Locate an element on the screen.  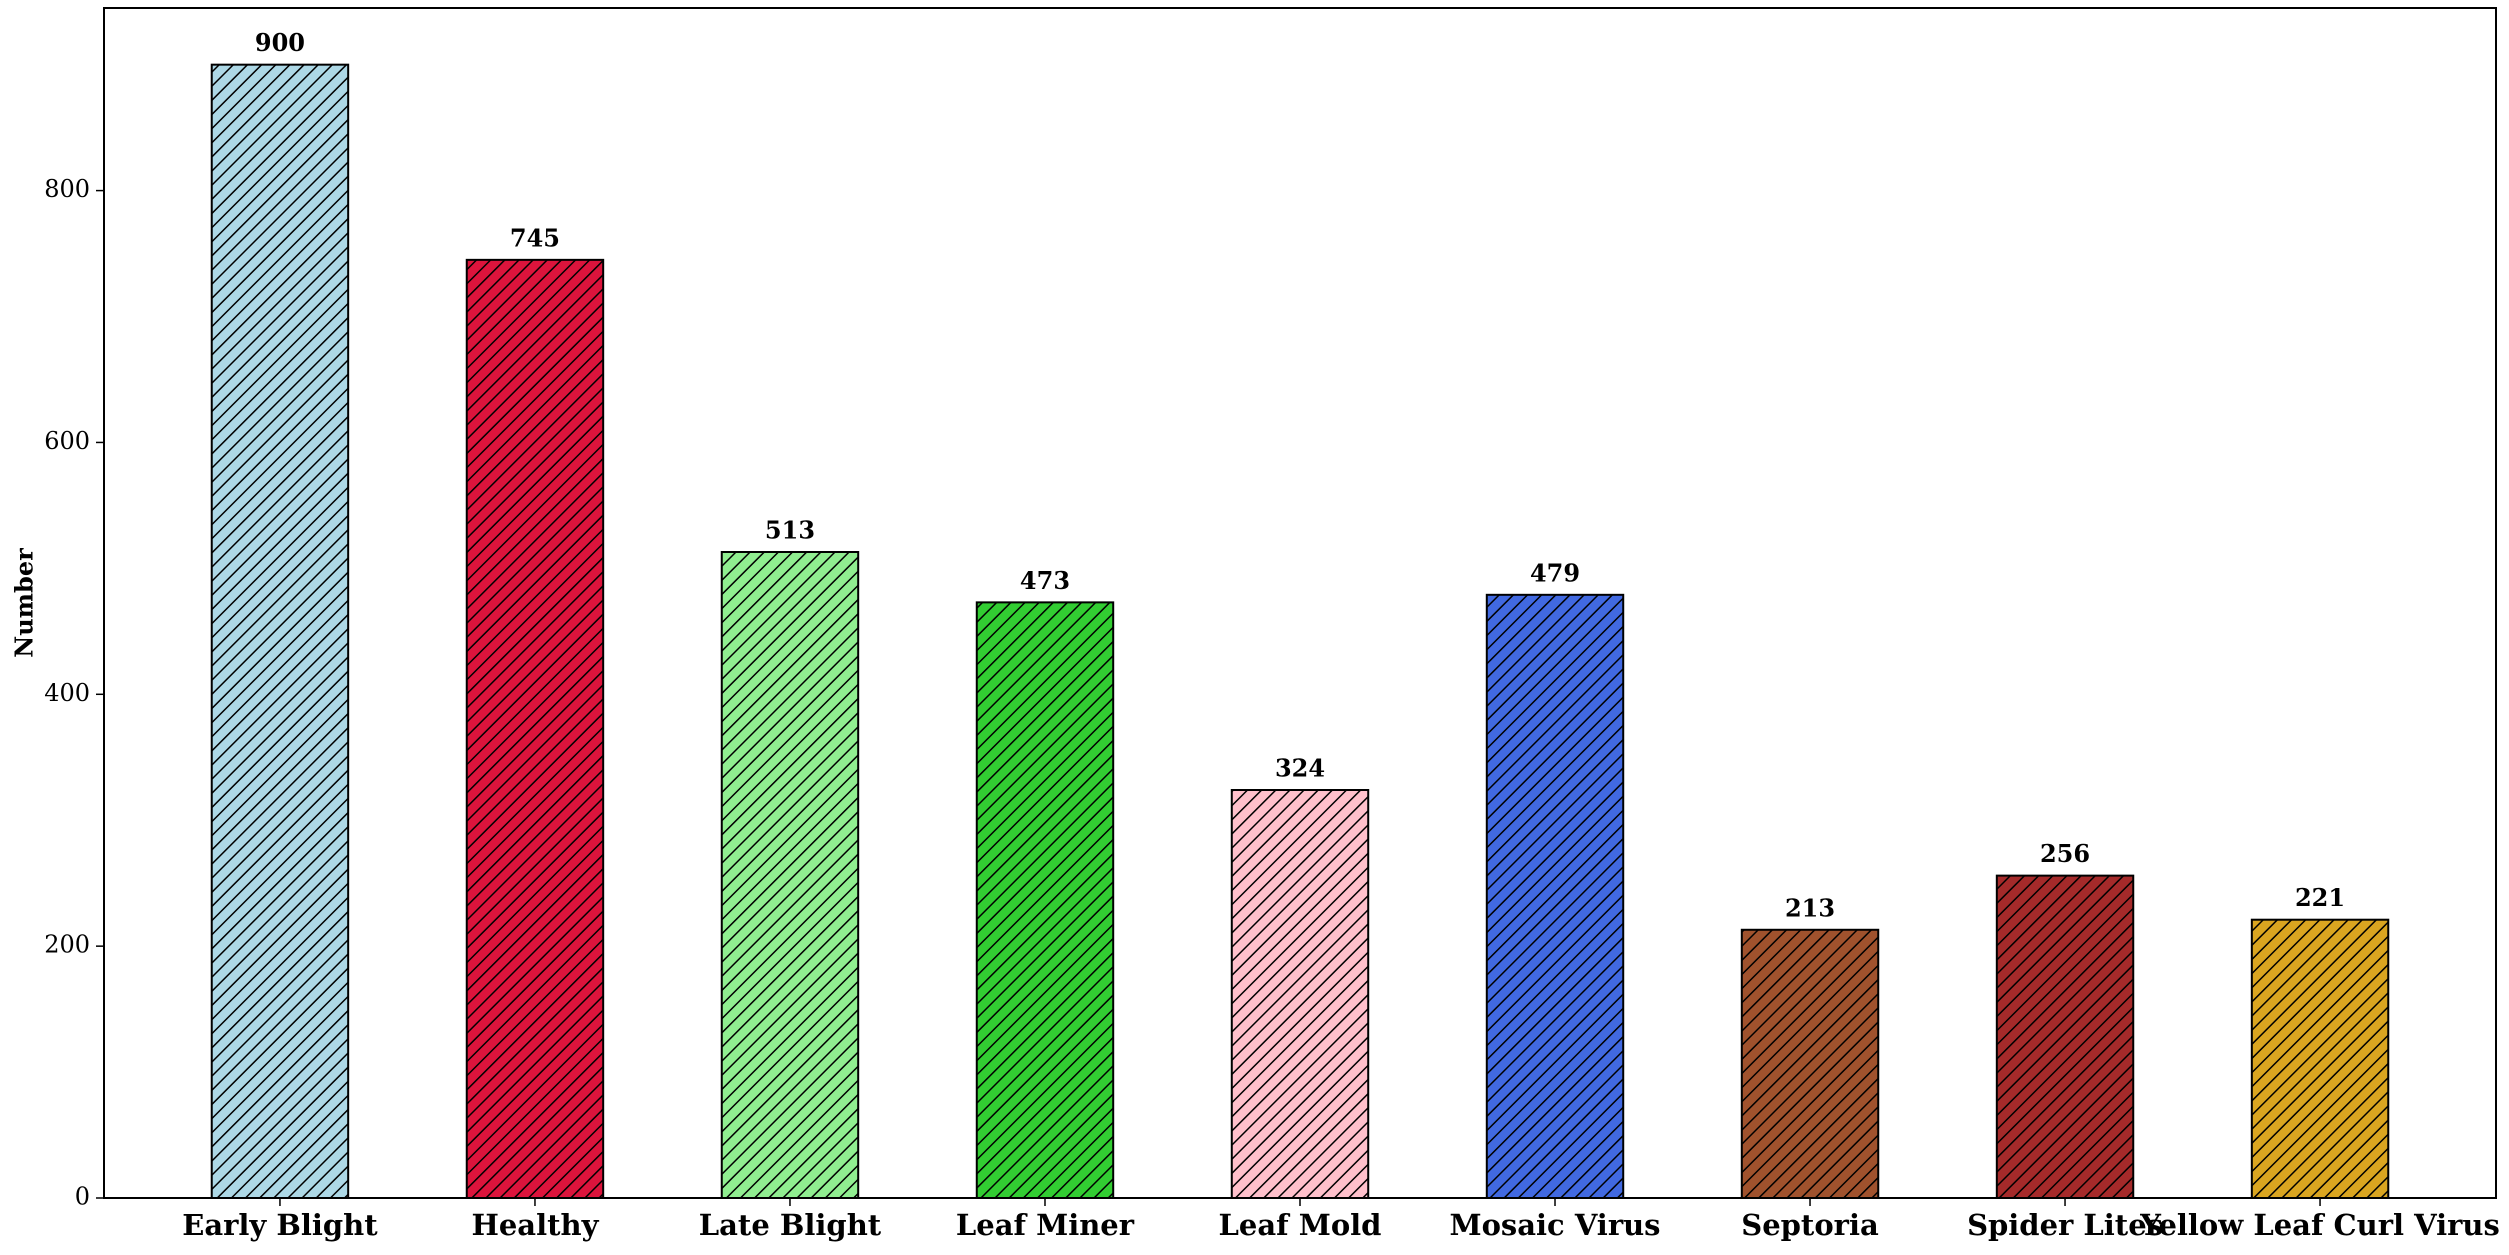
value-label: 900 is located at coordinates (280, 42).